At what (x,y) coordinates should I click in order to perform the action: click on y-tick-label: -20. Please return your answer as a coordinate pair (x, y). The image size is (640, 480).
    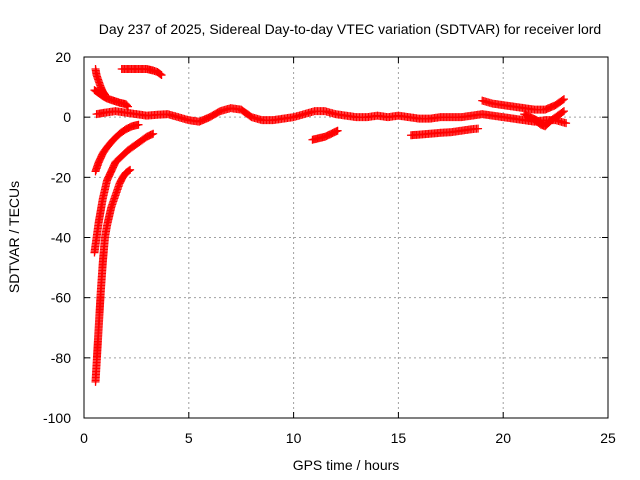
    Looking at the image, I should click on (61, 177).